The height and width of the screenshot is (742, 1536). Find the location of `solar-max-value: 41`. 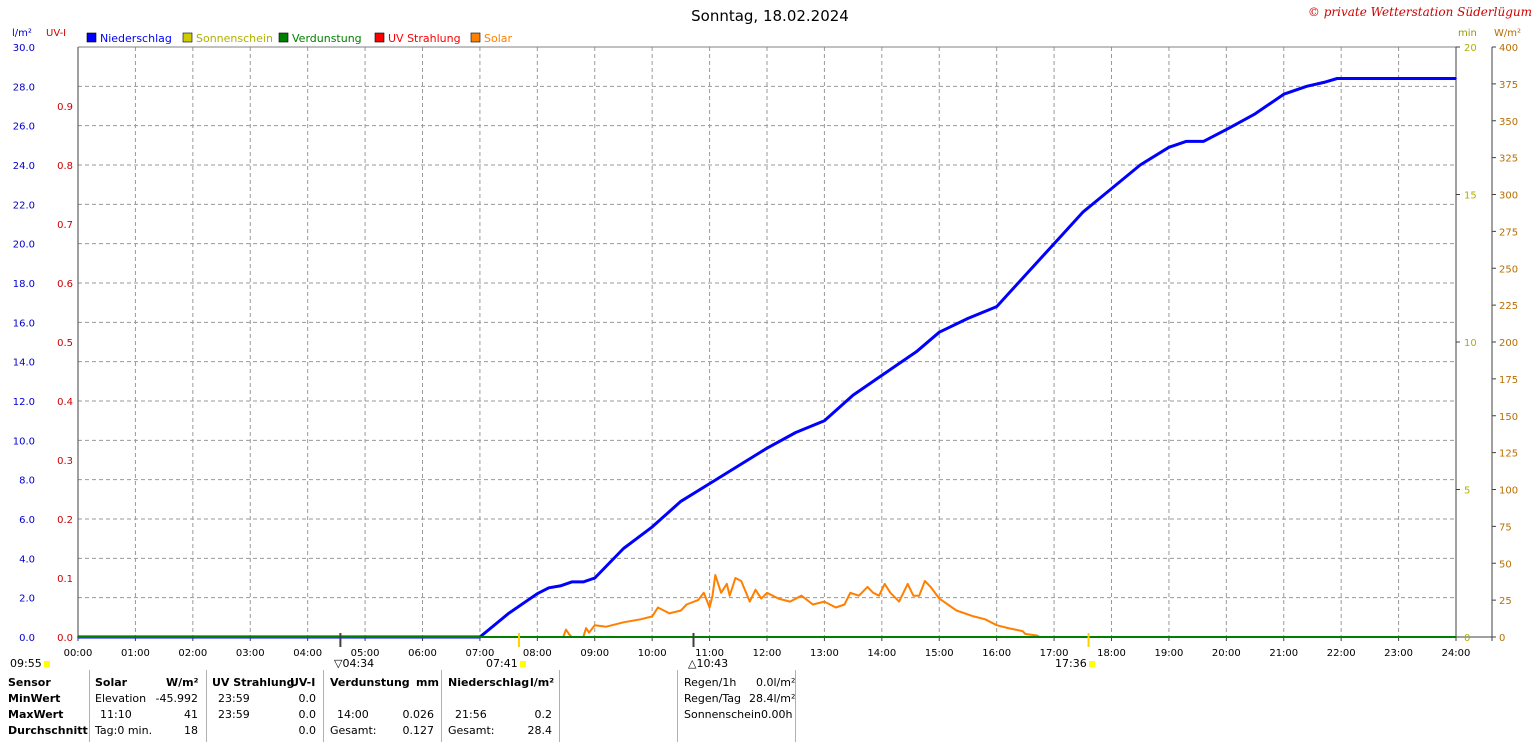

solar-max-value: 41 is located at coordinates (191, 714).